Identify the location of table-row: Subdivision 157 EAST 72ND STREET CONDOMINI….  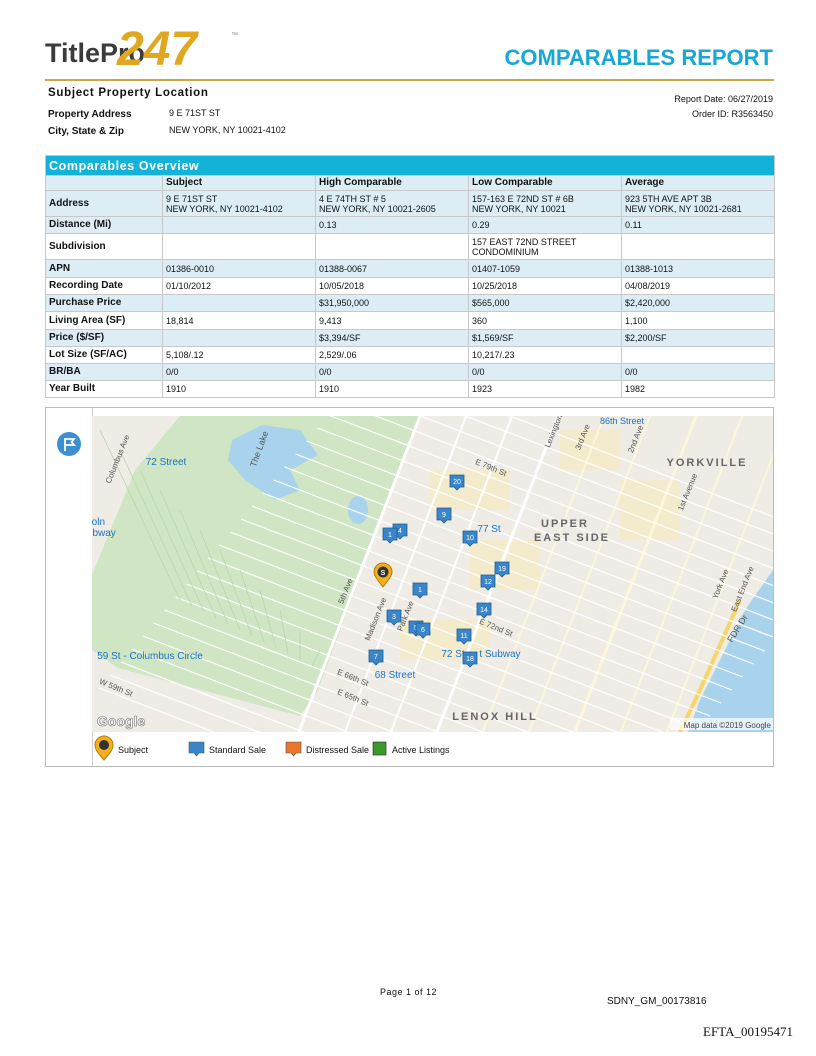
(410, 246).